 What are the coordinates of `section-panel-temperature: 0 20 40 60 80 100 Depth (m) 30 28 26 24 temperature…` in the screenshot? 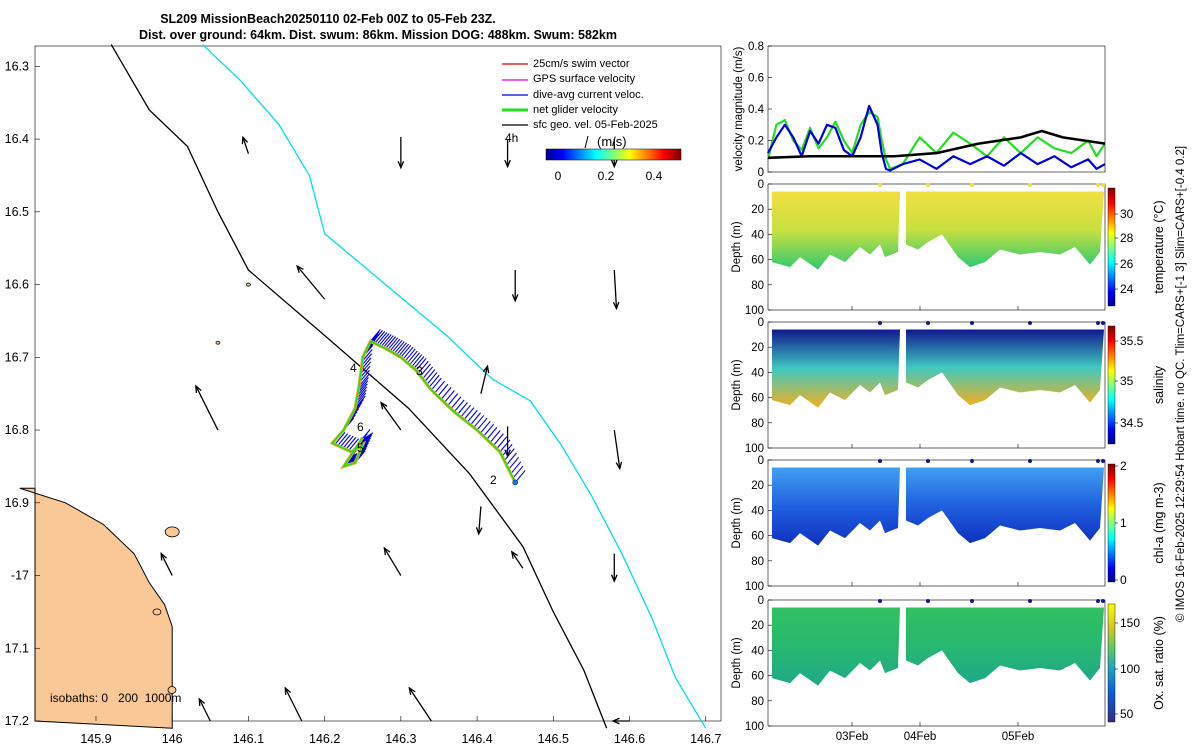 It's located at (948, 248).